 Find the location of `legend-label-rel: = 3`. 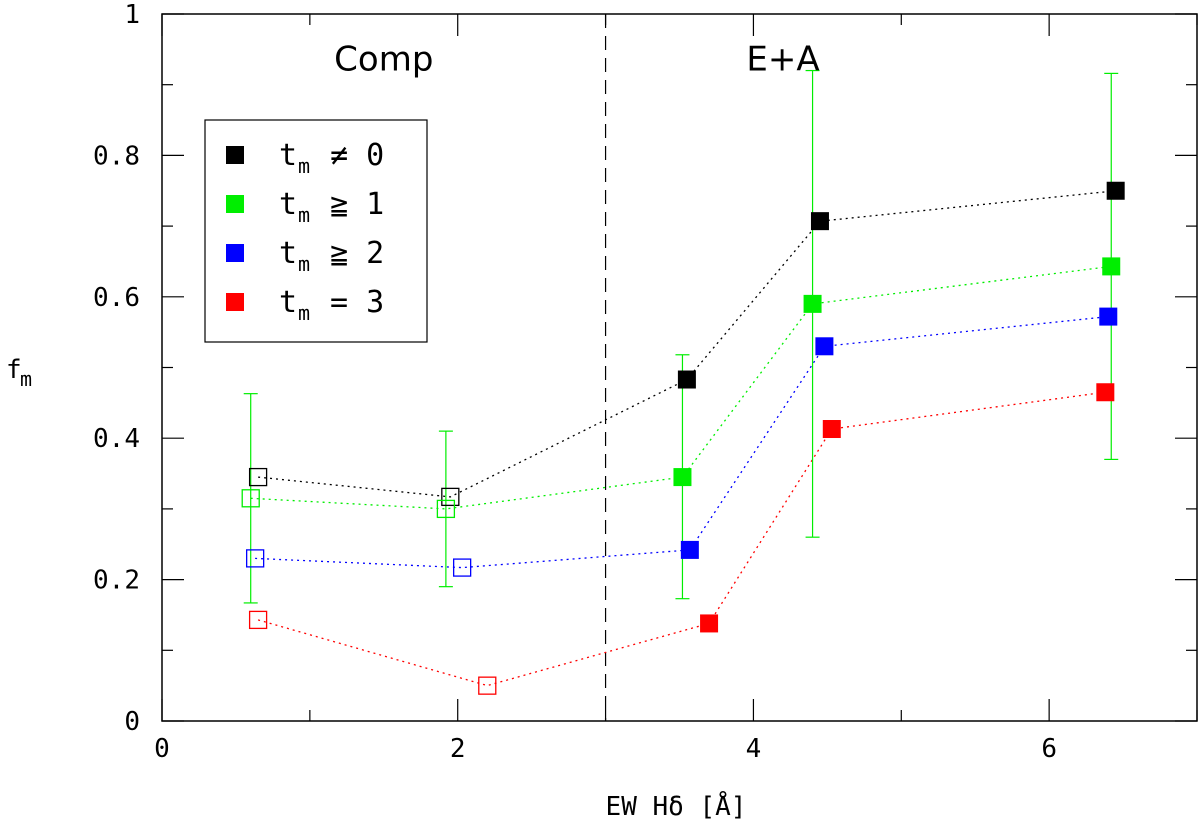

legend-label-rel: = 3 is located at coordinates (357, 302).